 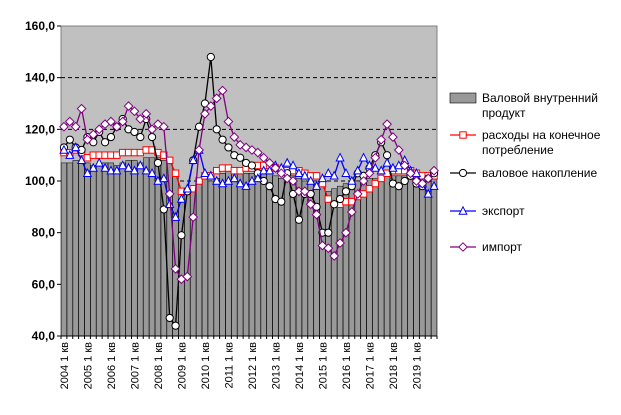 What do you see at coordinates (504, 113) in the screenshot?
I see `legend-label: продукт` at bounding box center [504, 113].